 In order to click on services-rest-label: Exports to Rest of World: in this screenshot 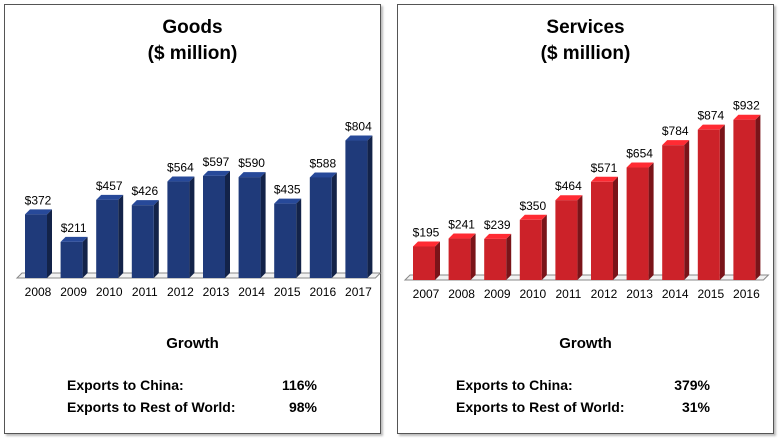, I will do `click(540, 407)`.